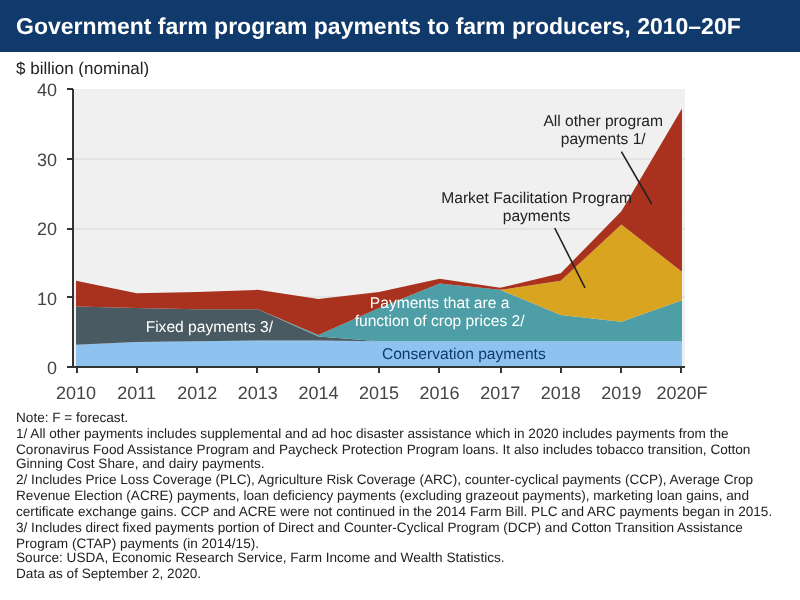 The width and height of the screenshot is (800, 600). I want to click on y-axis-title: $ billion (nominal), so click(83, 68).